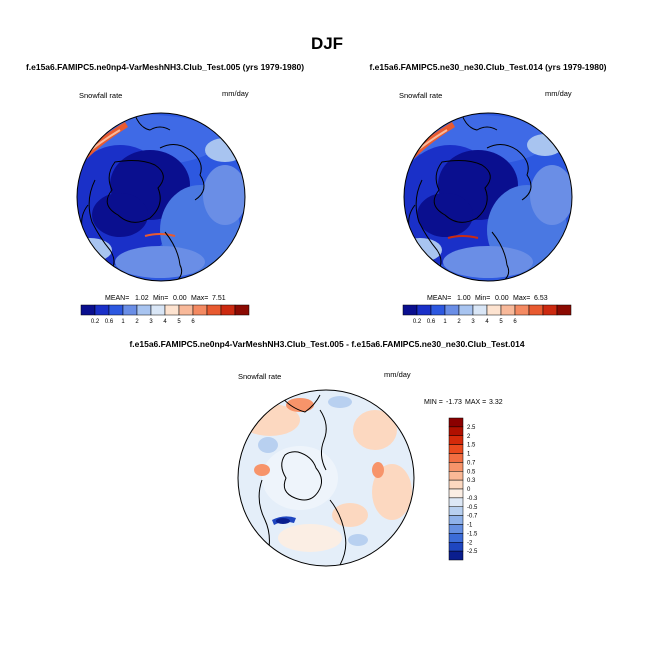 The height and width of the screenshot is (654, 654). Describe the element at coordinates (475, 402) in the screenshot. I see `panel-3-max-label: MAX =` at that location.